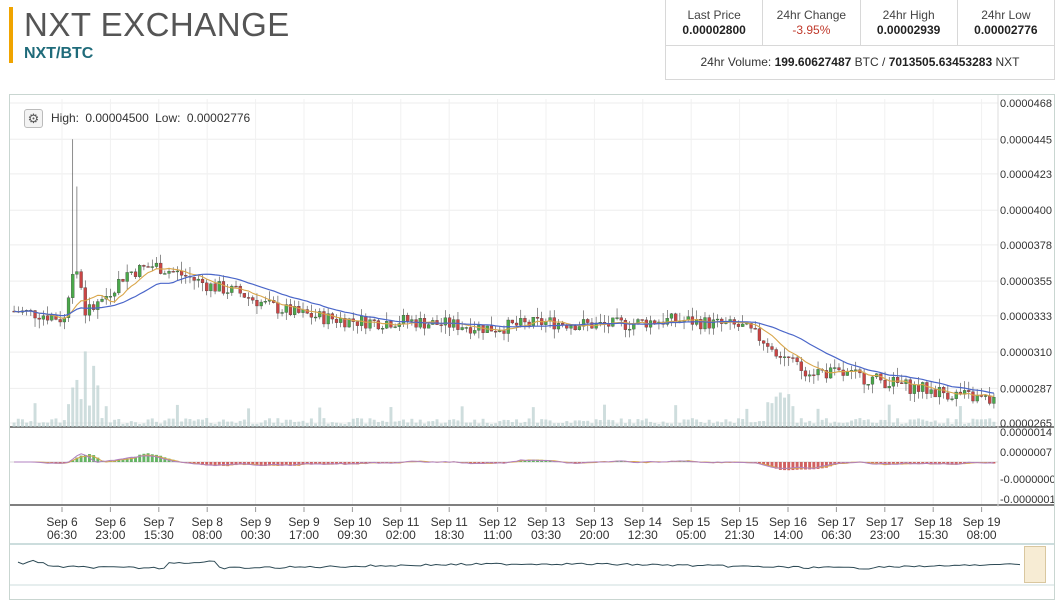 The image size is (1061, 601). Describe the element at coordinates (1035, 564) in the screenshot. I see `navigator-range-handle` at that location.